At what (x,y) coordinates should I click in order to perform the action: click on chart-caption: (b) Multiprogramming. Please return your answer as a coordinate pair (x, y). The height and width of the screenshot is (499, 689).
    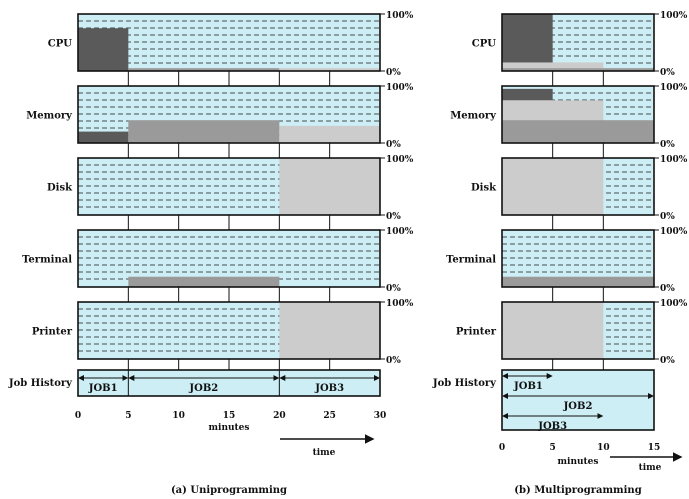
    Looking at the image, I should click on (577, 490).